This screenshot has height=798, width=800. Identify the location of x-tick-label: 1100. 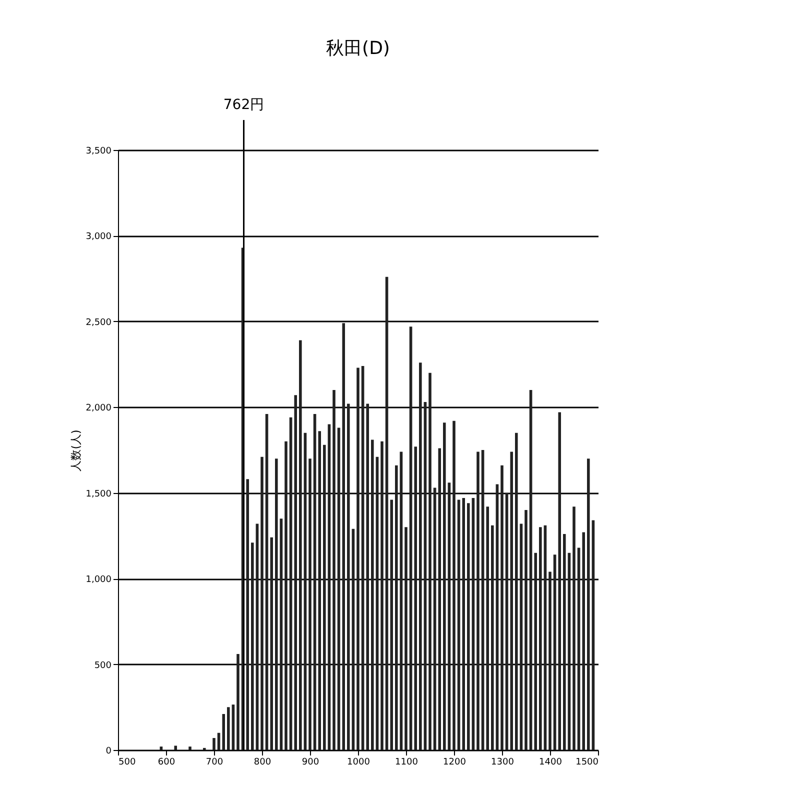
(406, 763).